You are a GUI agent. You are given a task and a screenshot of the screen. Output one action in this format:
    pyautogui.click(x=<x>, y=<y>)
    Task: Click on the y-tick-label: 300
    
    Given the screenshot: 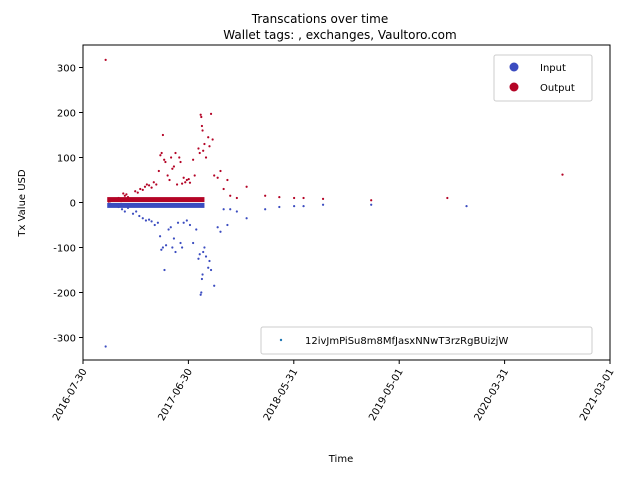 What is the action you would take?
    pyautogui.click(x=66, y=69)
    